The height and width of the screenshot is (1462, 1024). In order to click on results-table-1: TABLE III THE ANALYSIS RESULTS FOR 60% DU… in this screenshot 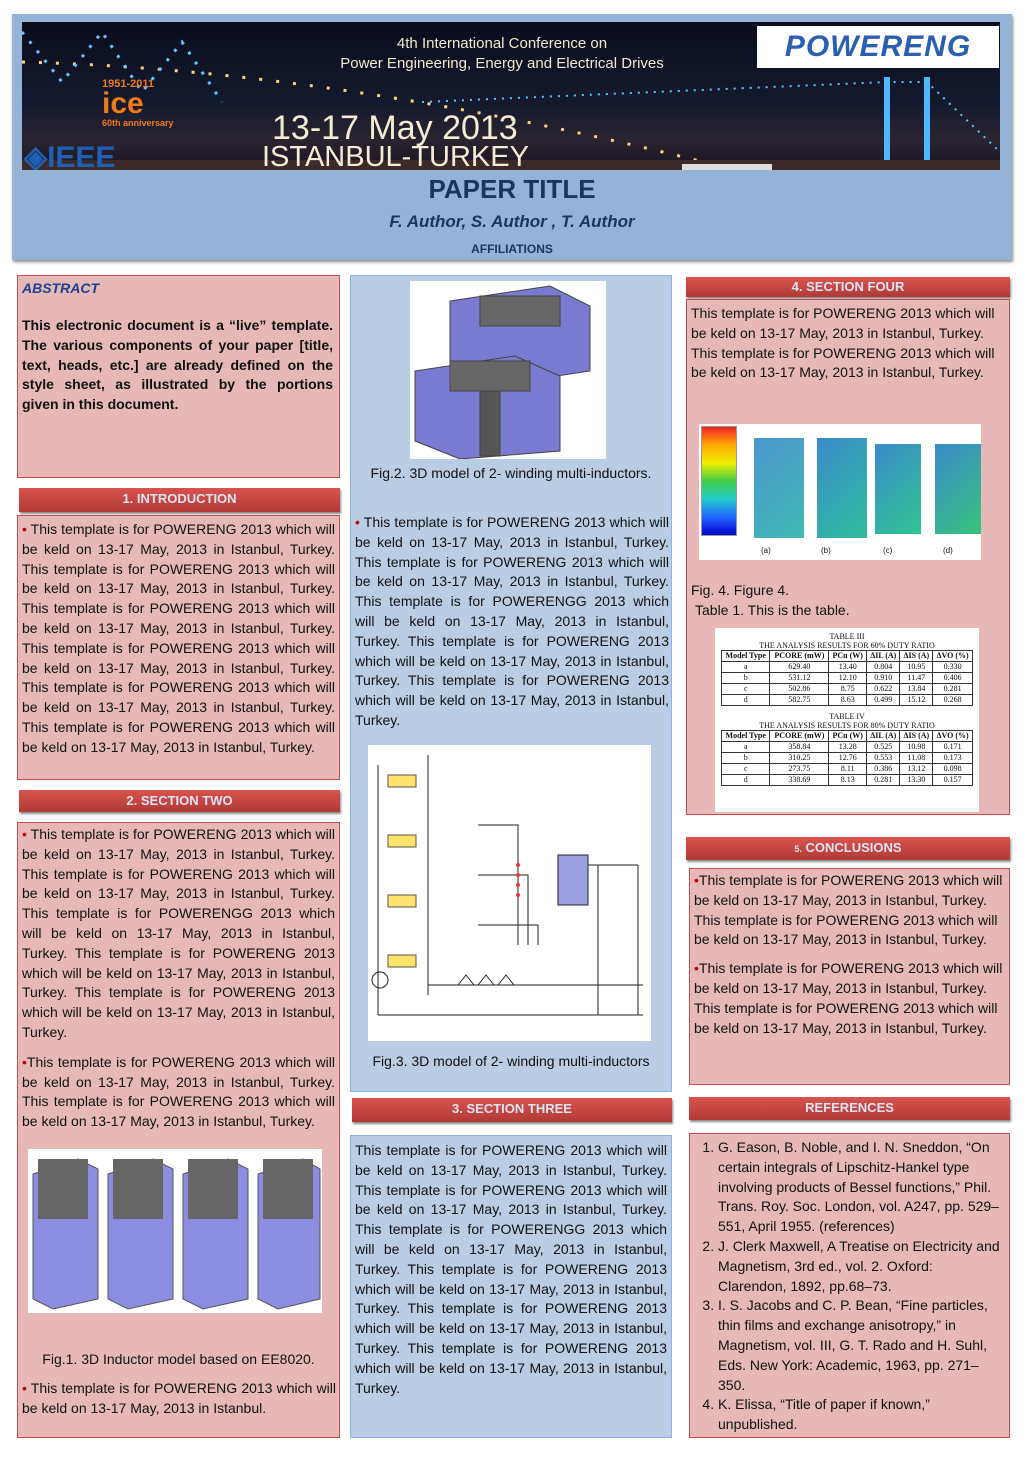, I will do `click(846, 669)`.